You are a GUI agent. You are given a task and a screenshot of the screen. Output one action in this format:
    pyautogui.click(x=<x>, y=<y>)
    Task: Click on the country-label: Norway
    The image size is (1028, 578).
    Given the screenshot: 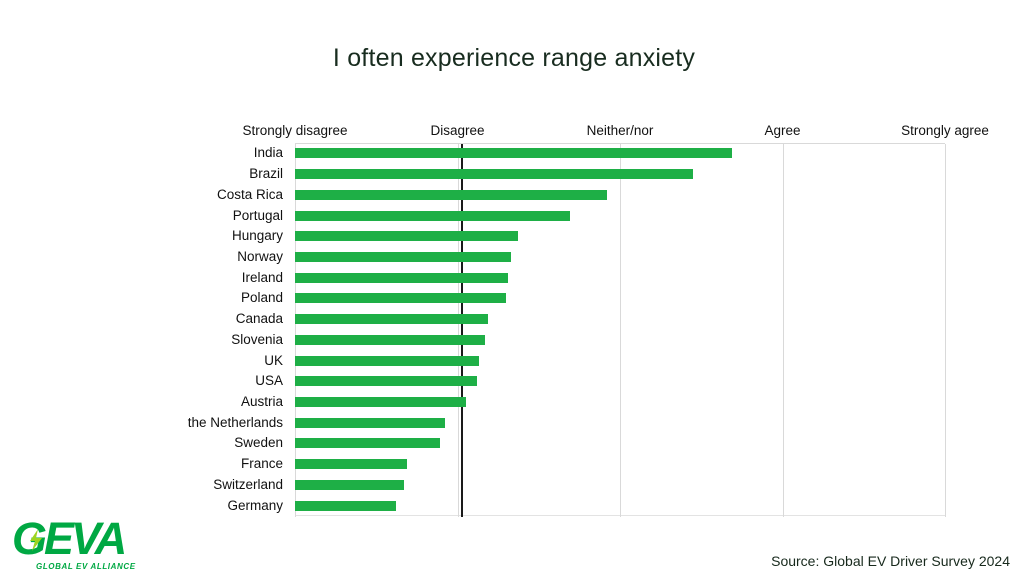 What is the action you would take?
    pyautogui.click(x=260, y=256)
    